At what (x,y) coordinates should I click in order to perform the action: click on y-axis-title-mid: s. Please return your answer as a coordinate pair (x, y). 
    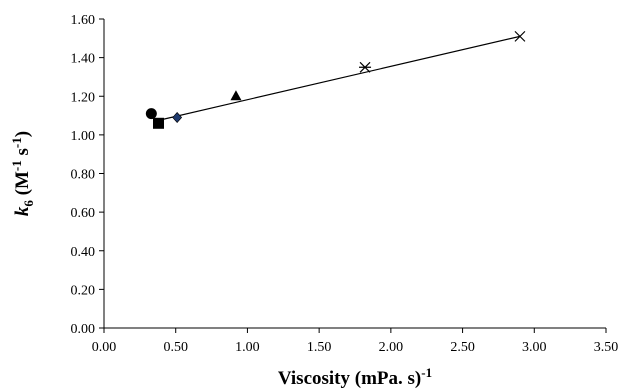
    Looking at the image, I should click on (22, 154).